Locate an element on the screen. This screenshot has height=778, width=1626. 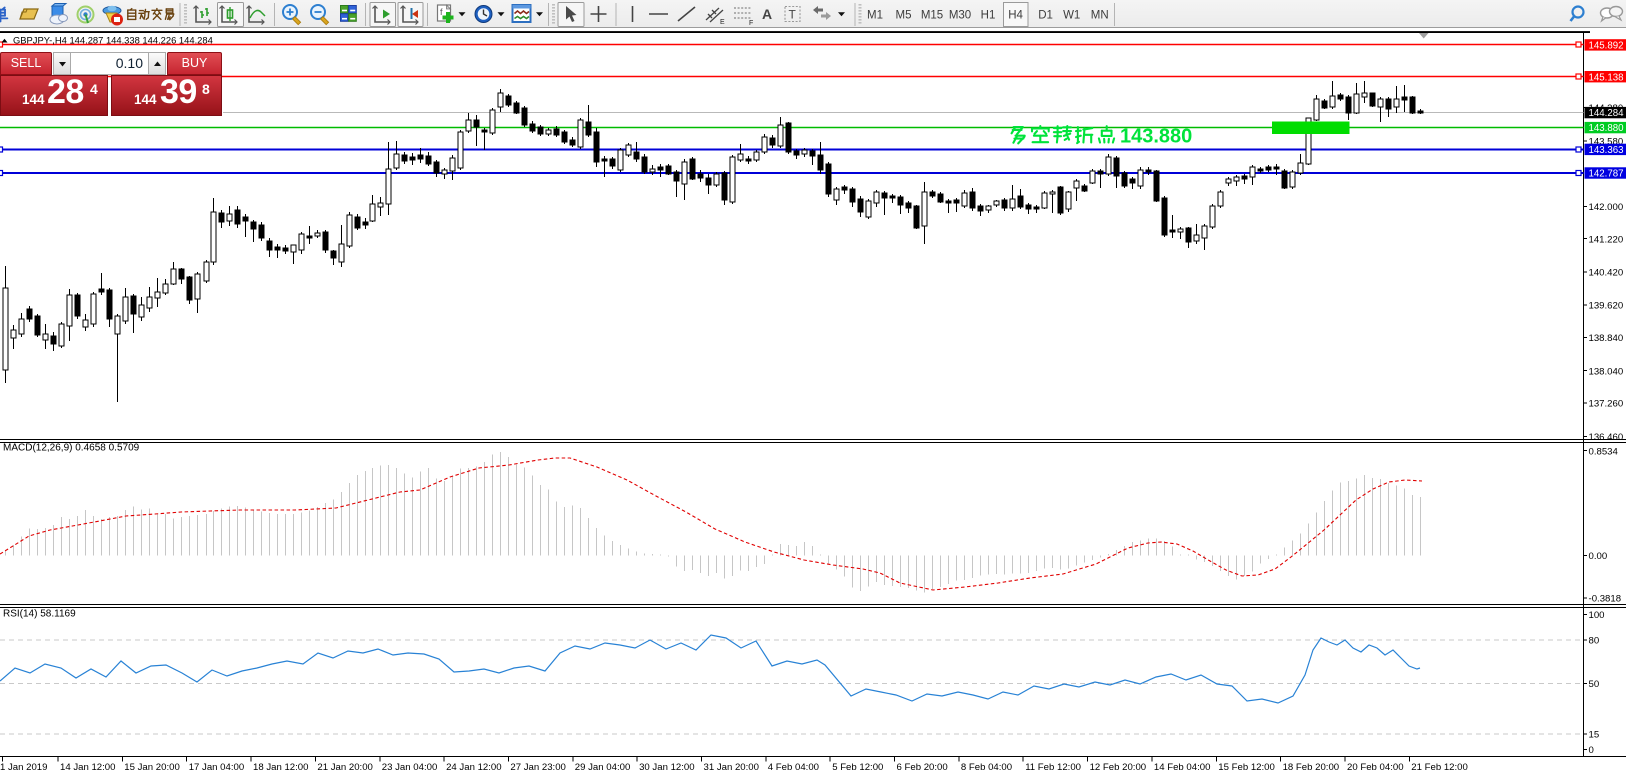
svg-text: 15 is located at coordinates (1594, 735).